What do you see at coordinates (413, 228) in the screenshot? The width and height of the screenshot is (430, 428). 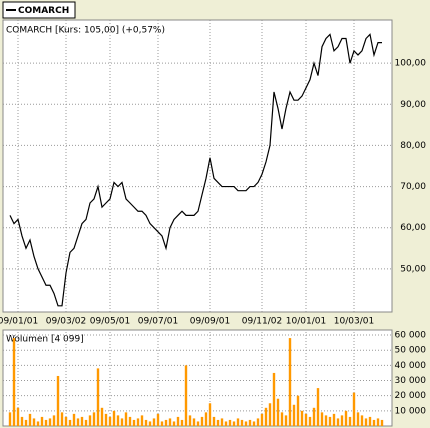 I see `y-tick-label: 60,00` at bounding box center [413, 228].